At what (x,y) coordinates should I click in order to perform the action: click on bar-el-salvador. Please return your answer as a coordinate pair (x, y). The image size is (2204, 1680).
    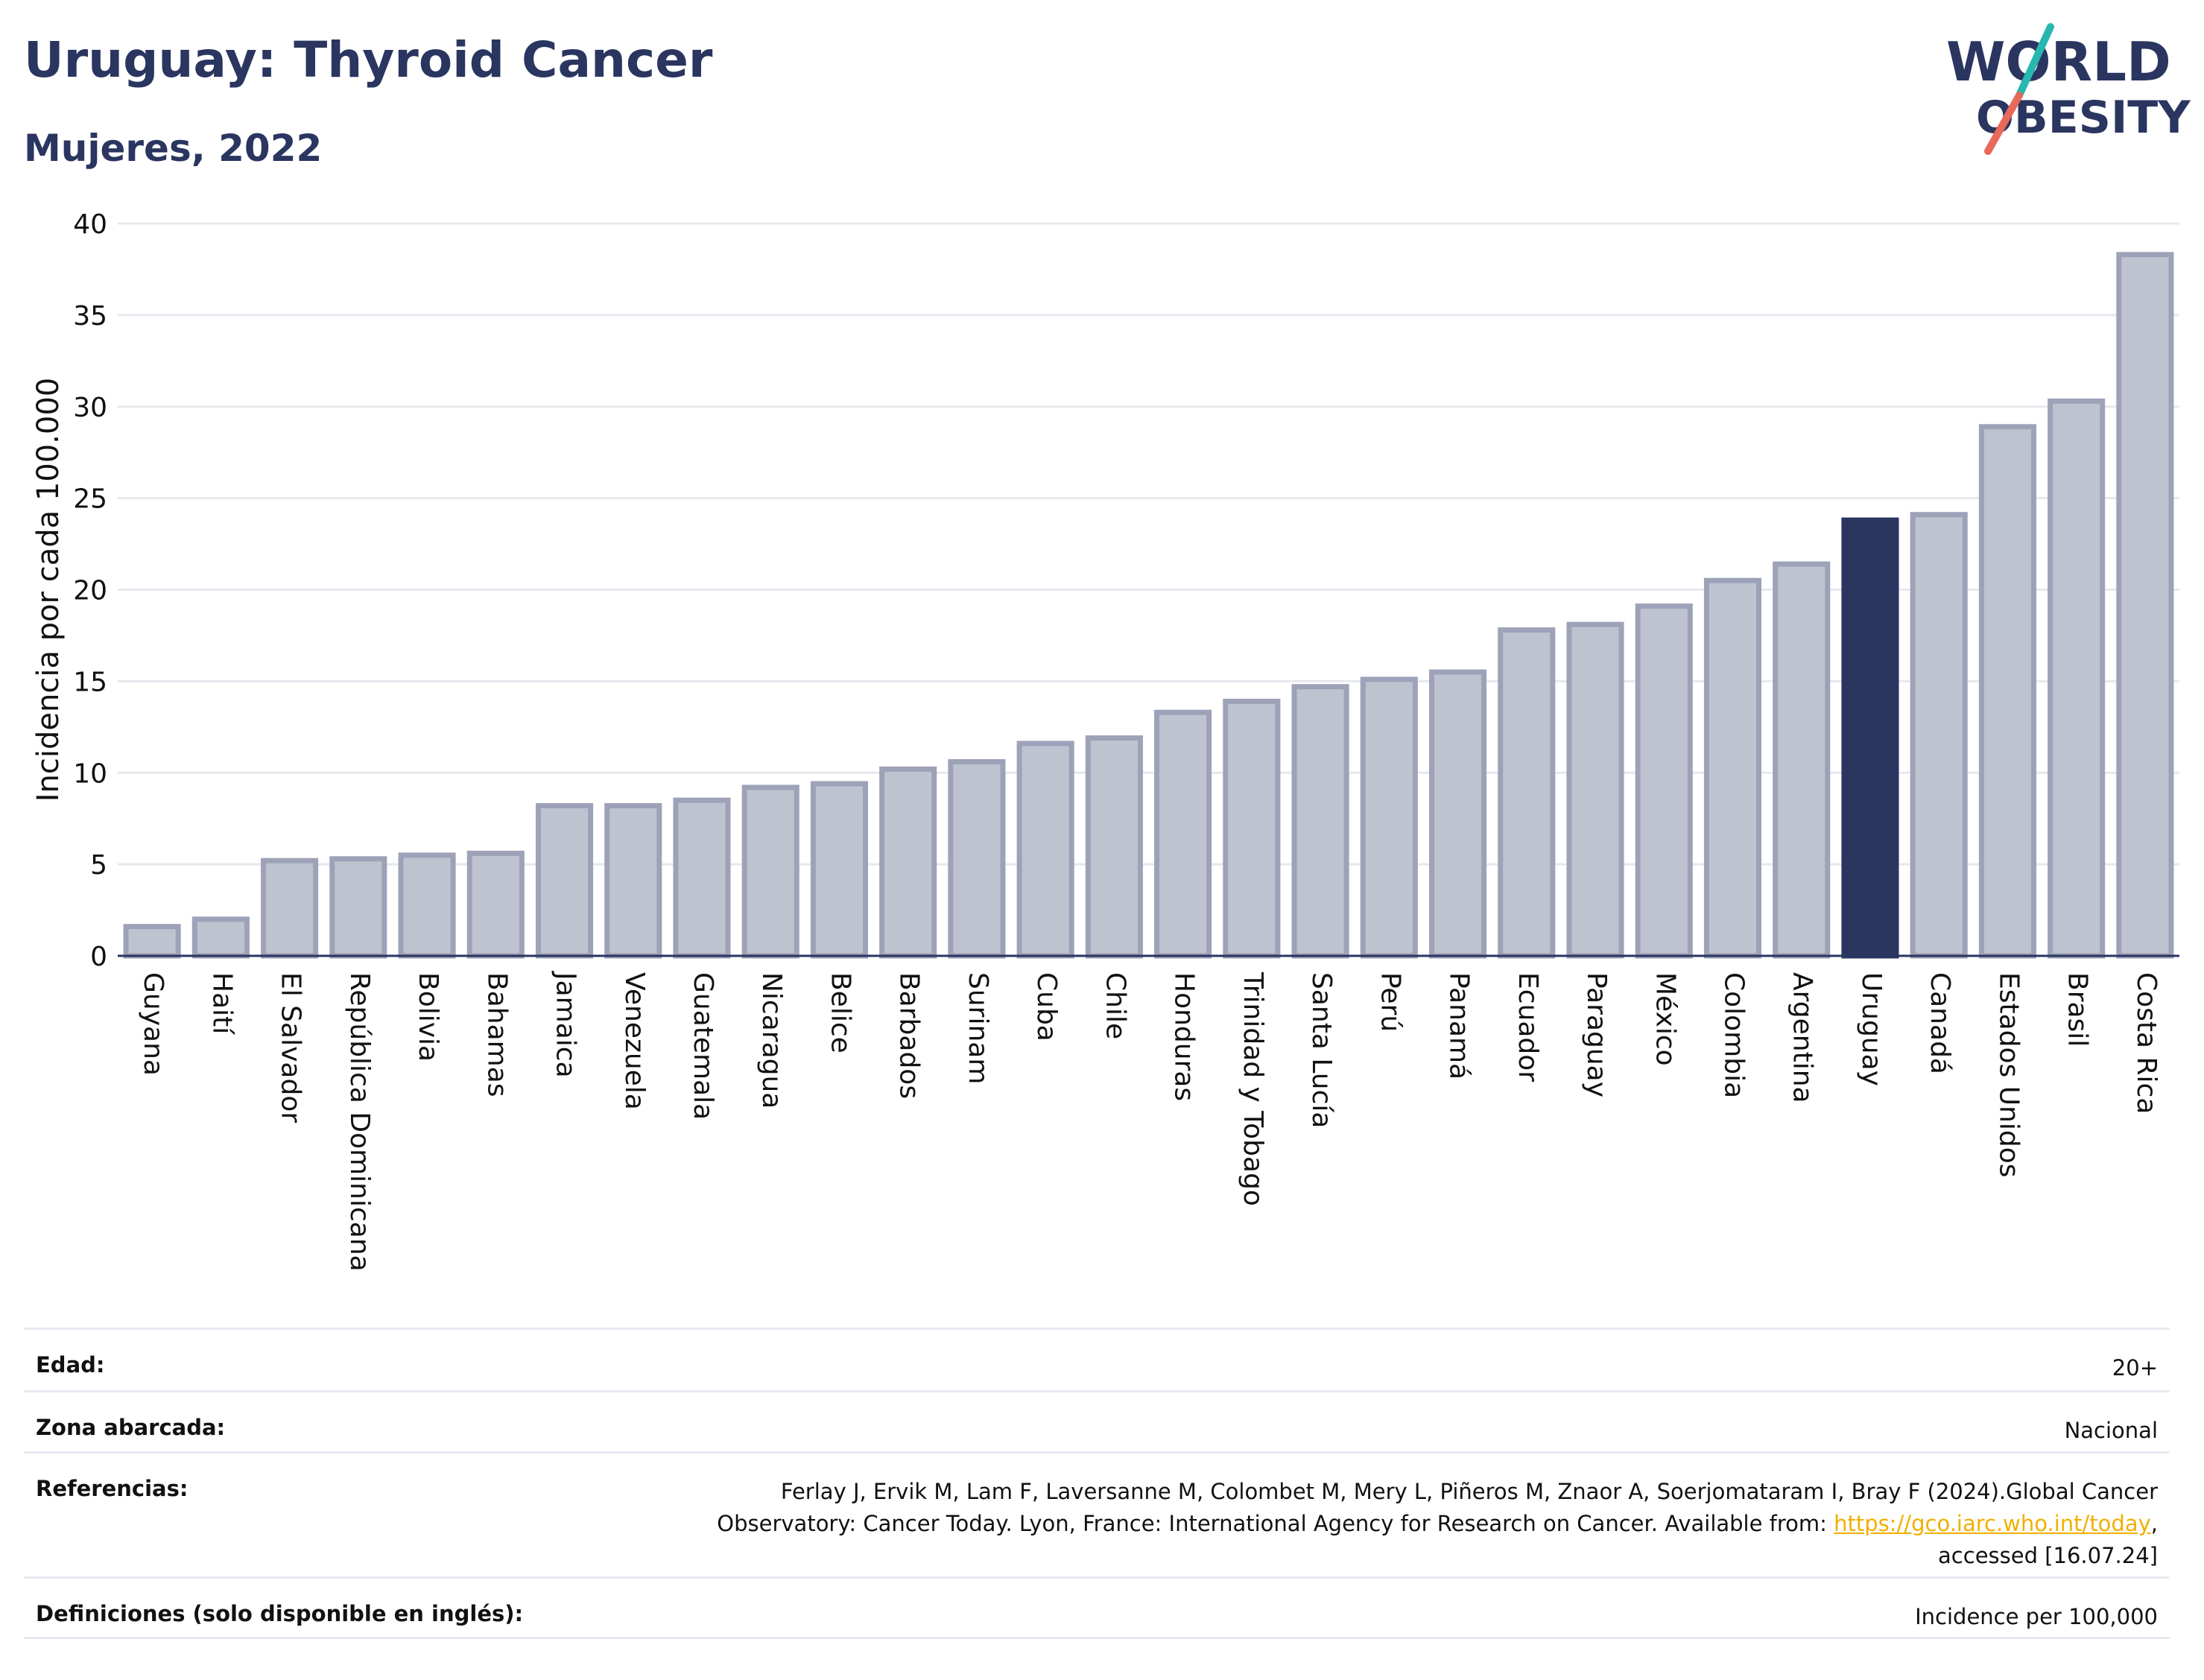
    Looking at the image, I should click on (290, 908).